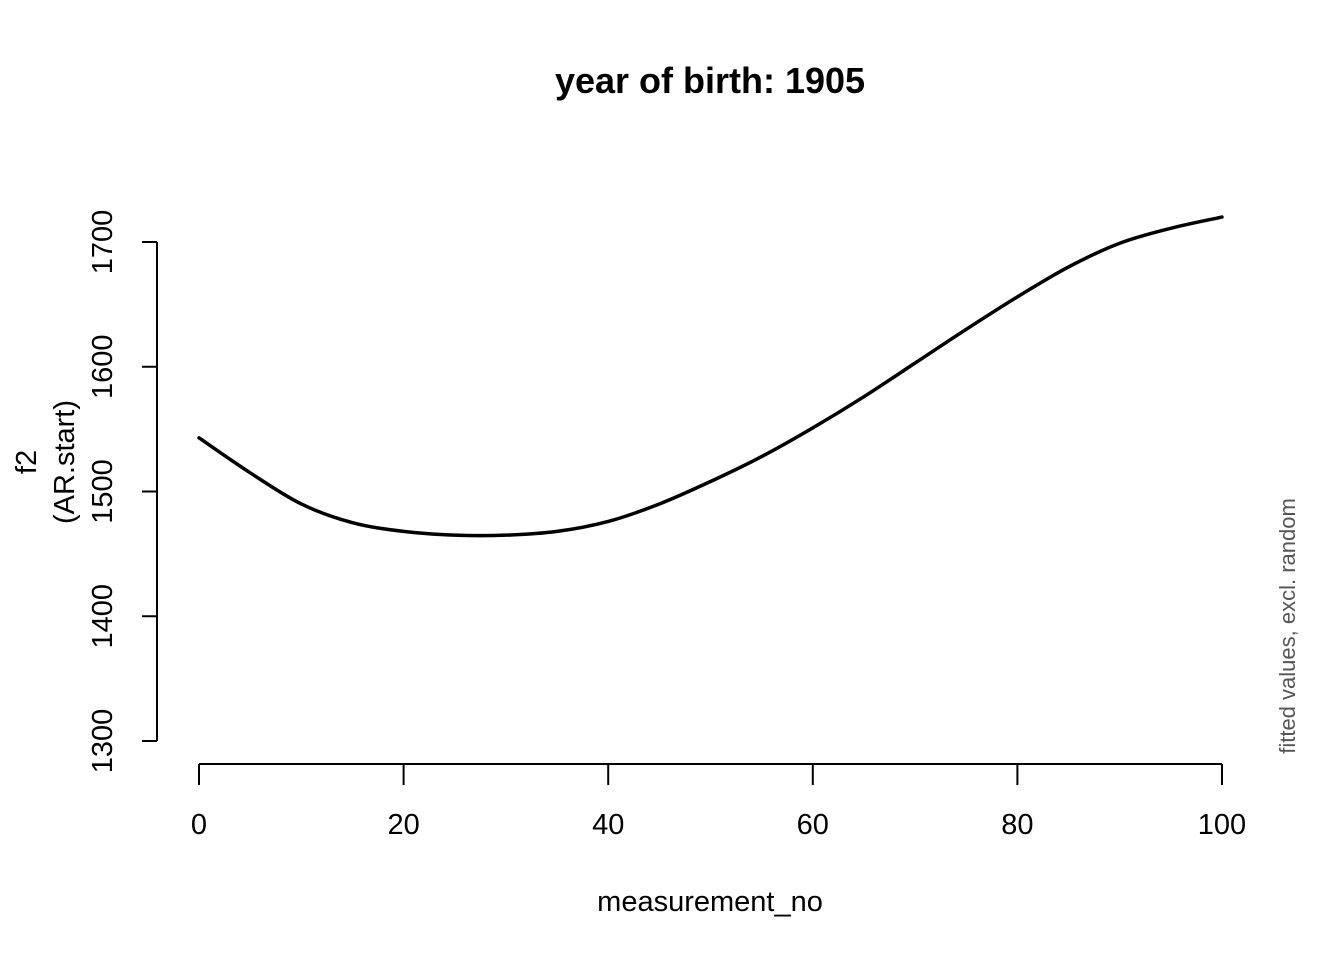 This screenshot has width=1344, height=960. What do you see at coordinates (199, 825) in the screenshot?
I see `x-tick-label: 0` at bounding box center [199, 825].